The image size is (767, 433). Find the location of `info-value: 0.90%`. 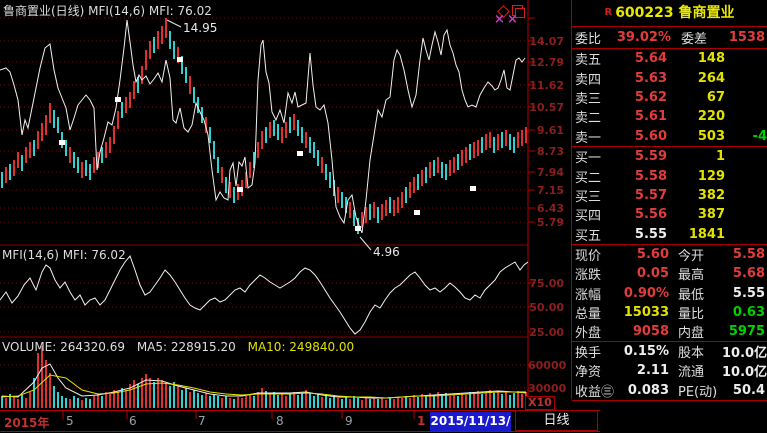

info-value: 0.90% is located at coordinates (646, 293).